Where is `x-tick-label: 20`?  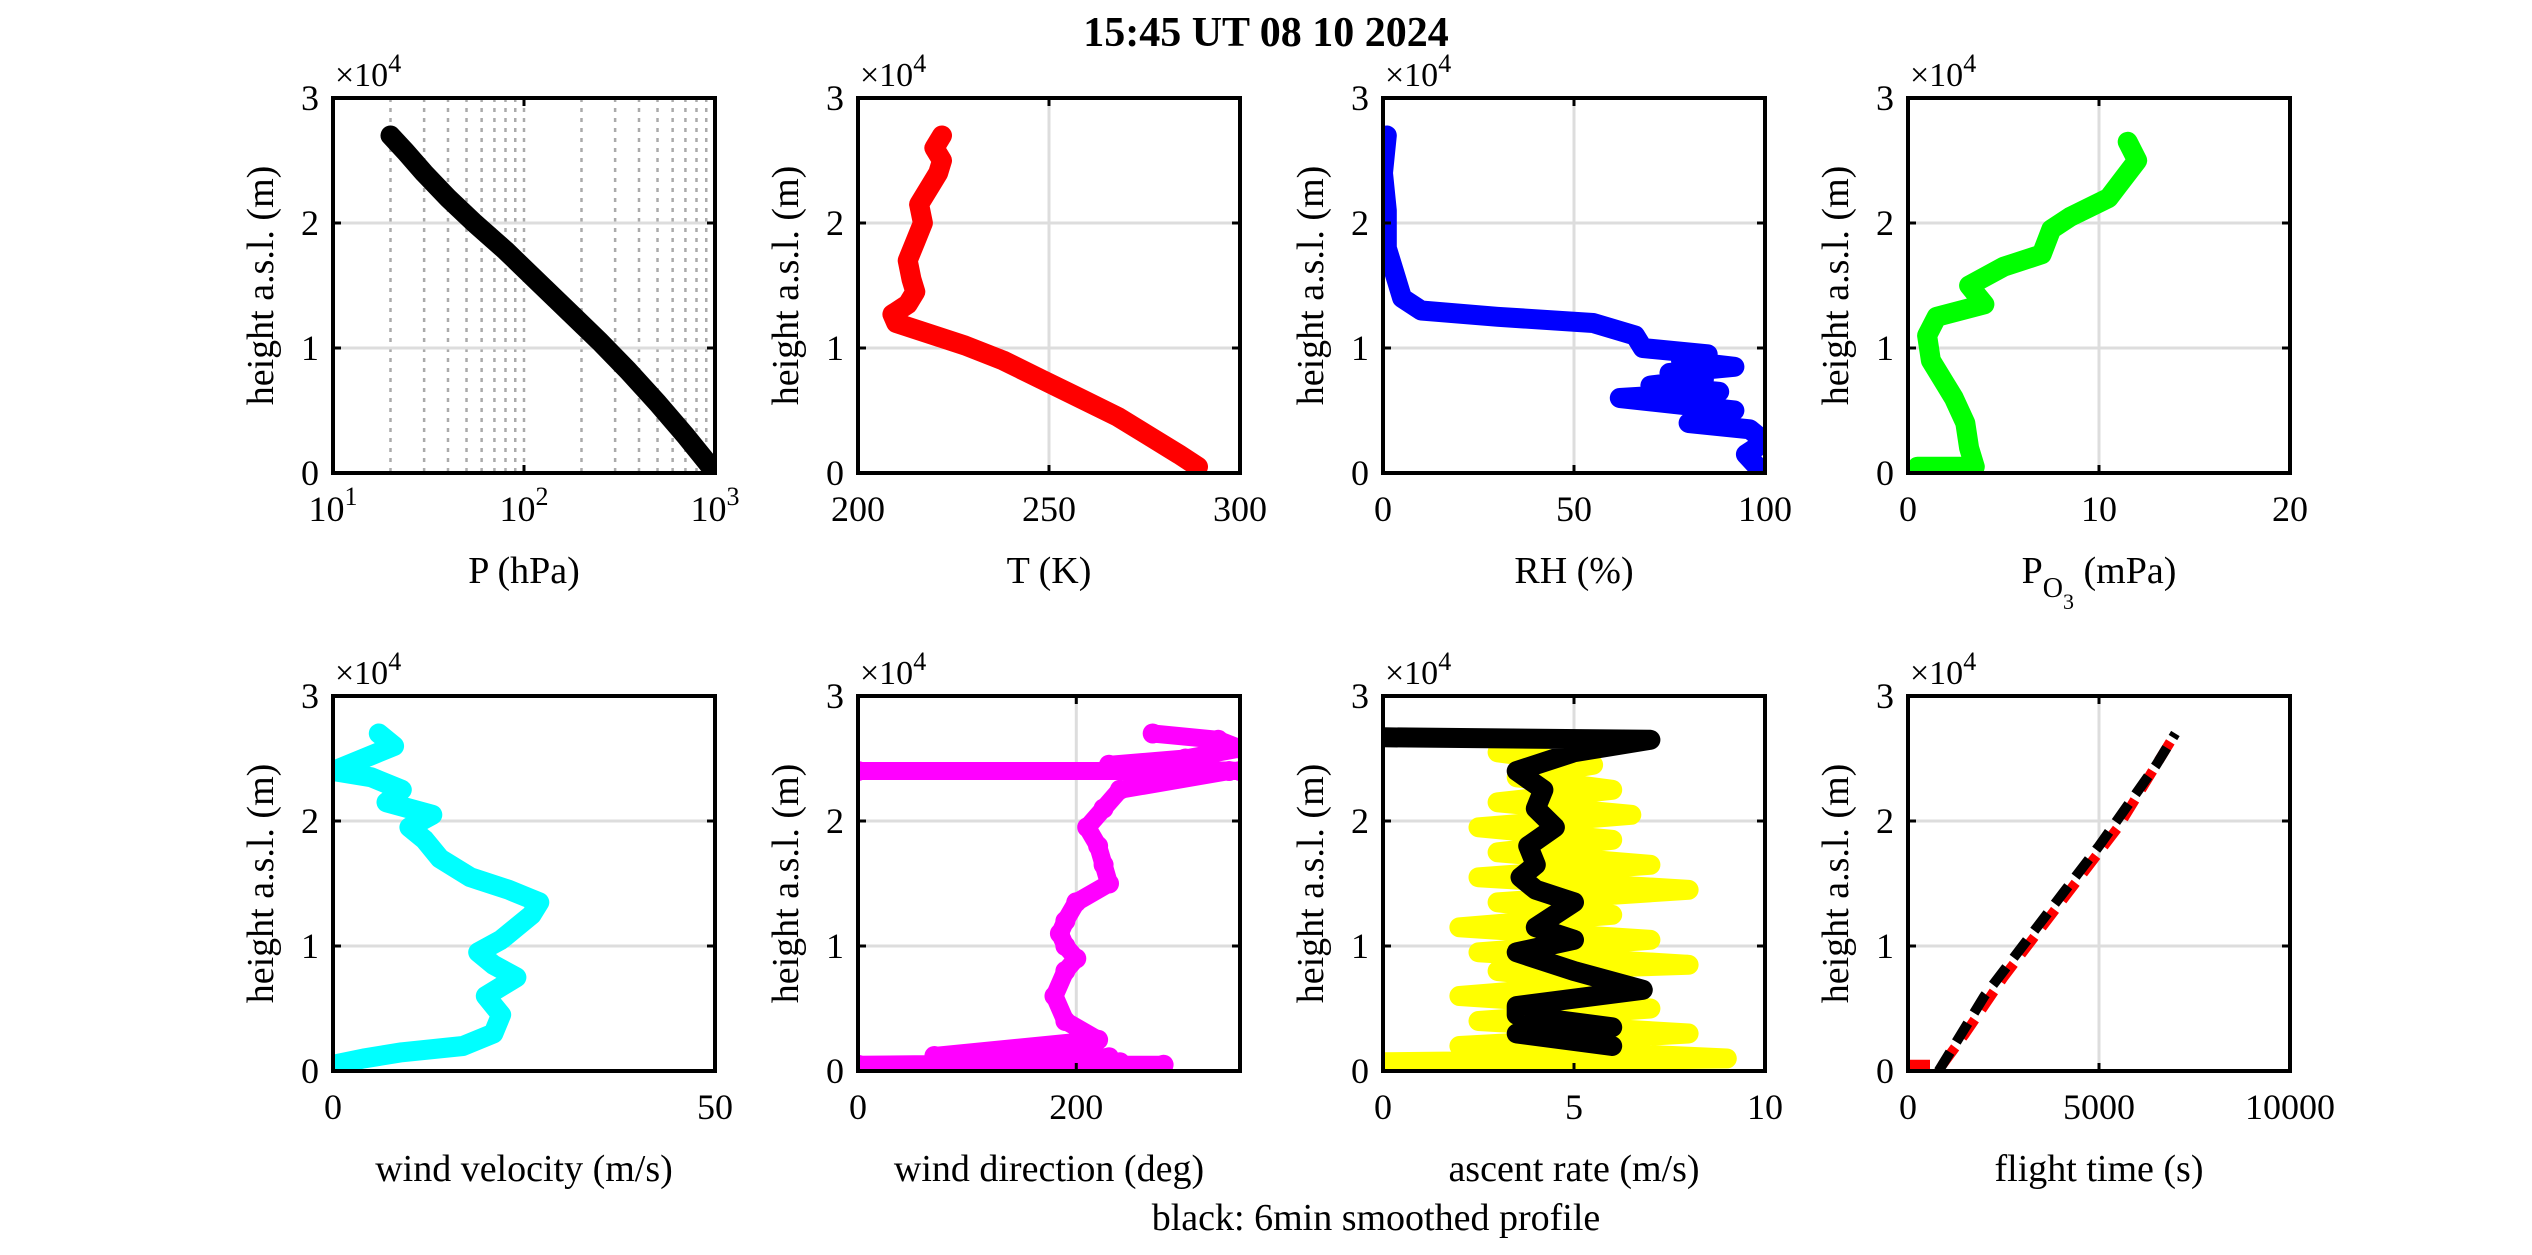
x-tick-label: 20 is located at coordinates (2290, 509).